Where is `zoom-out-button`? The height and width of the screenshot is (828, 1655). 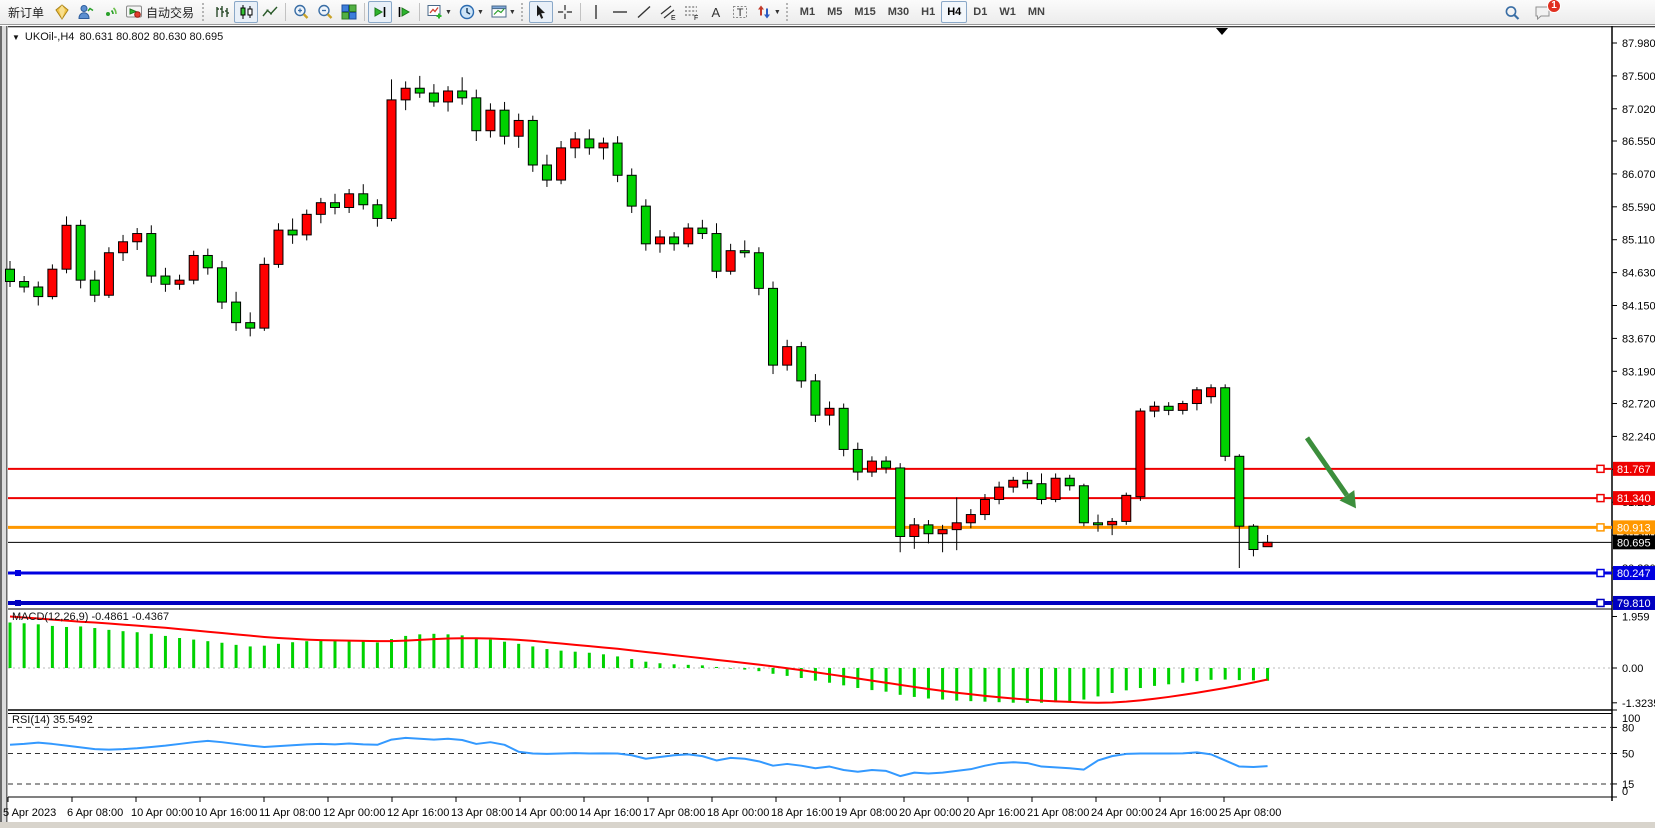
zoom-out-button is located at coordinates (325, 12).